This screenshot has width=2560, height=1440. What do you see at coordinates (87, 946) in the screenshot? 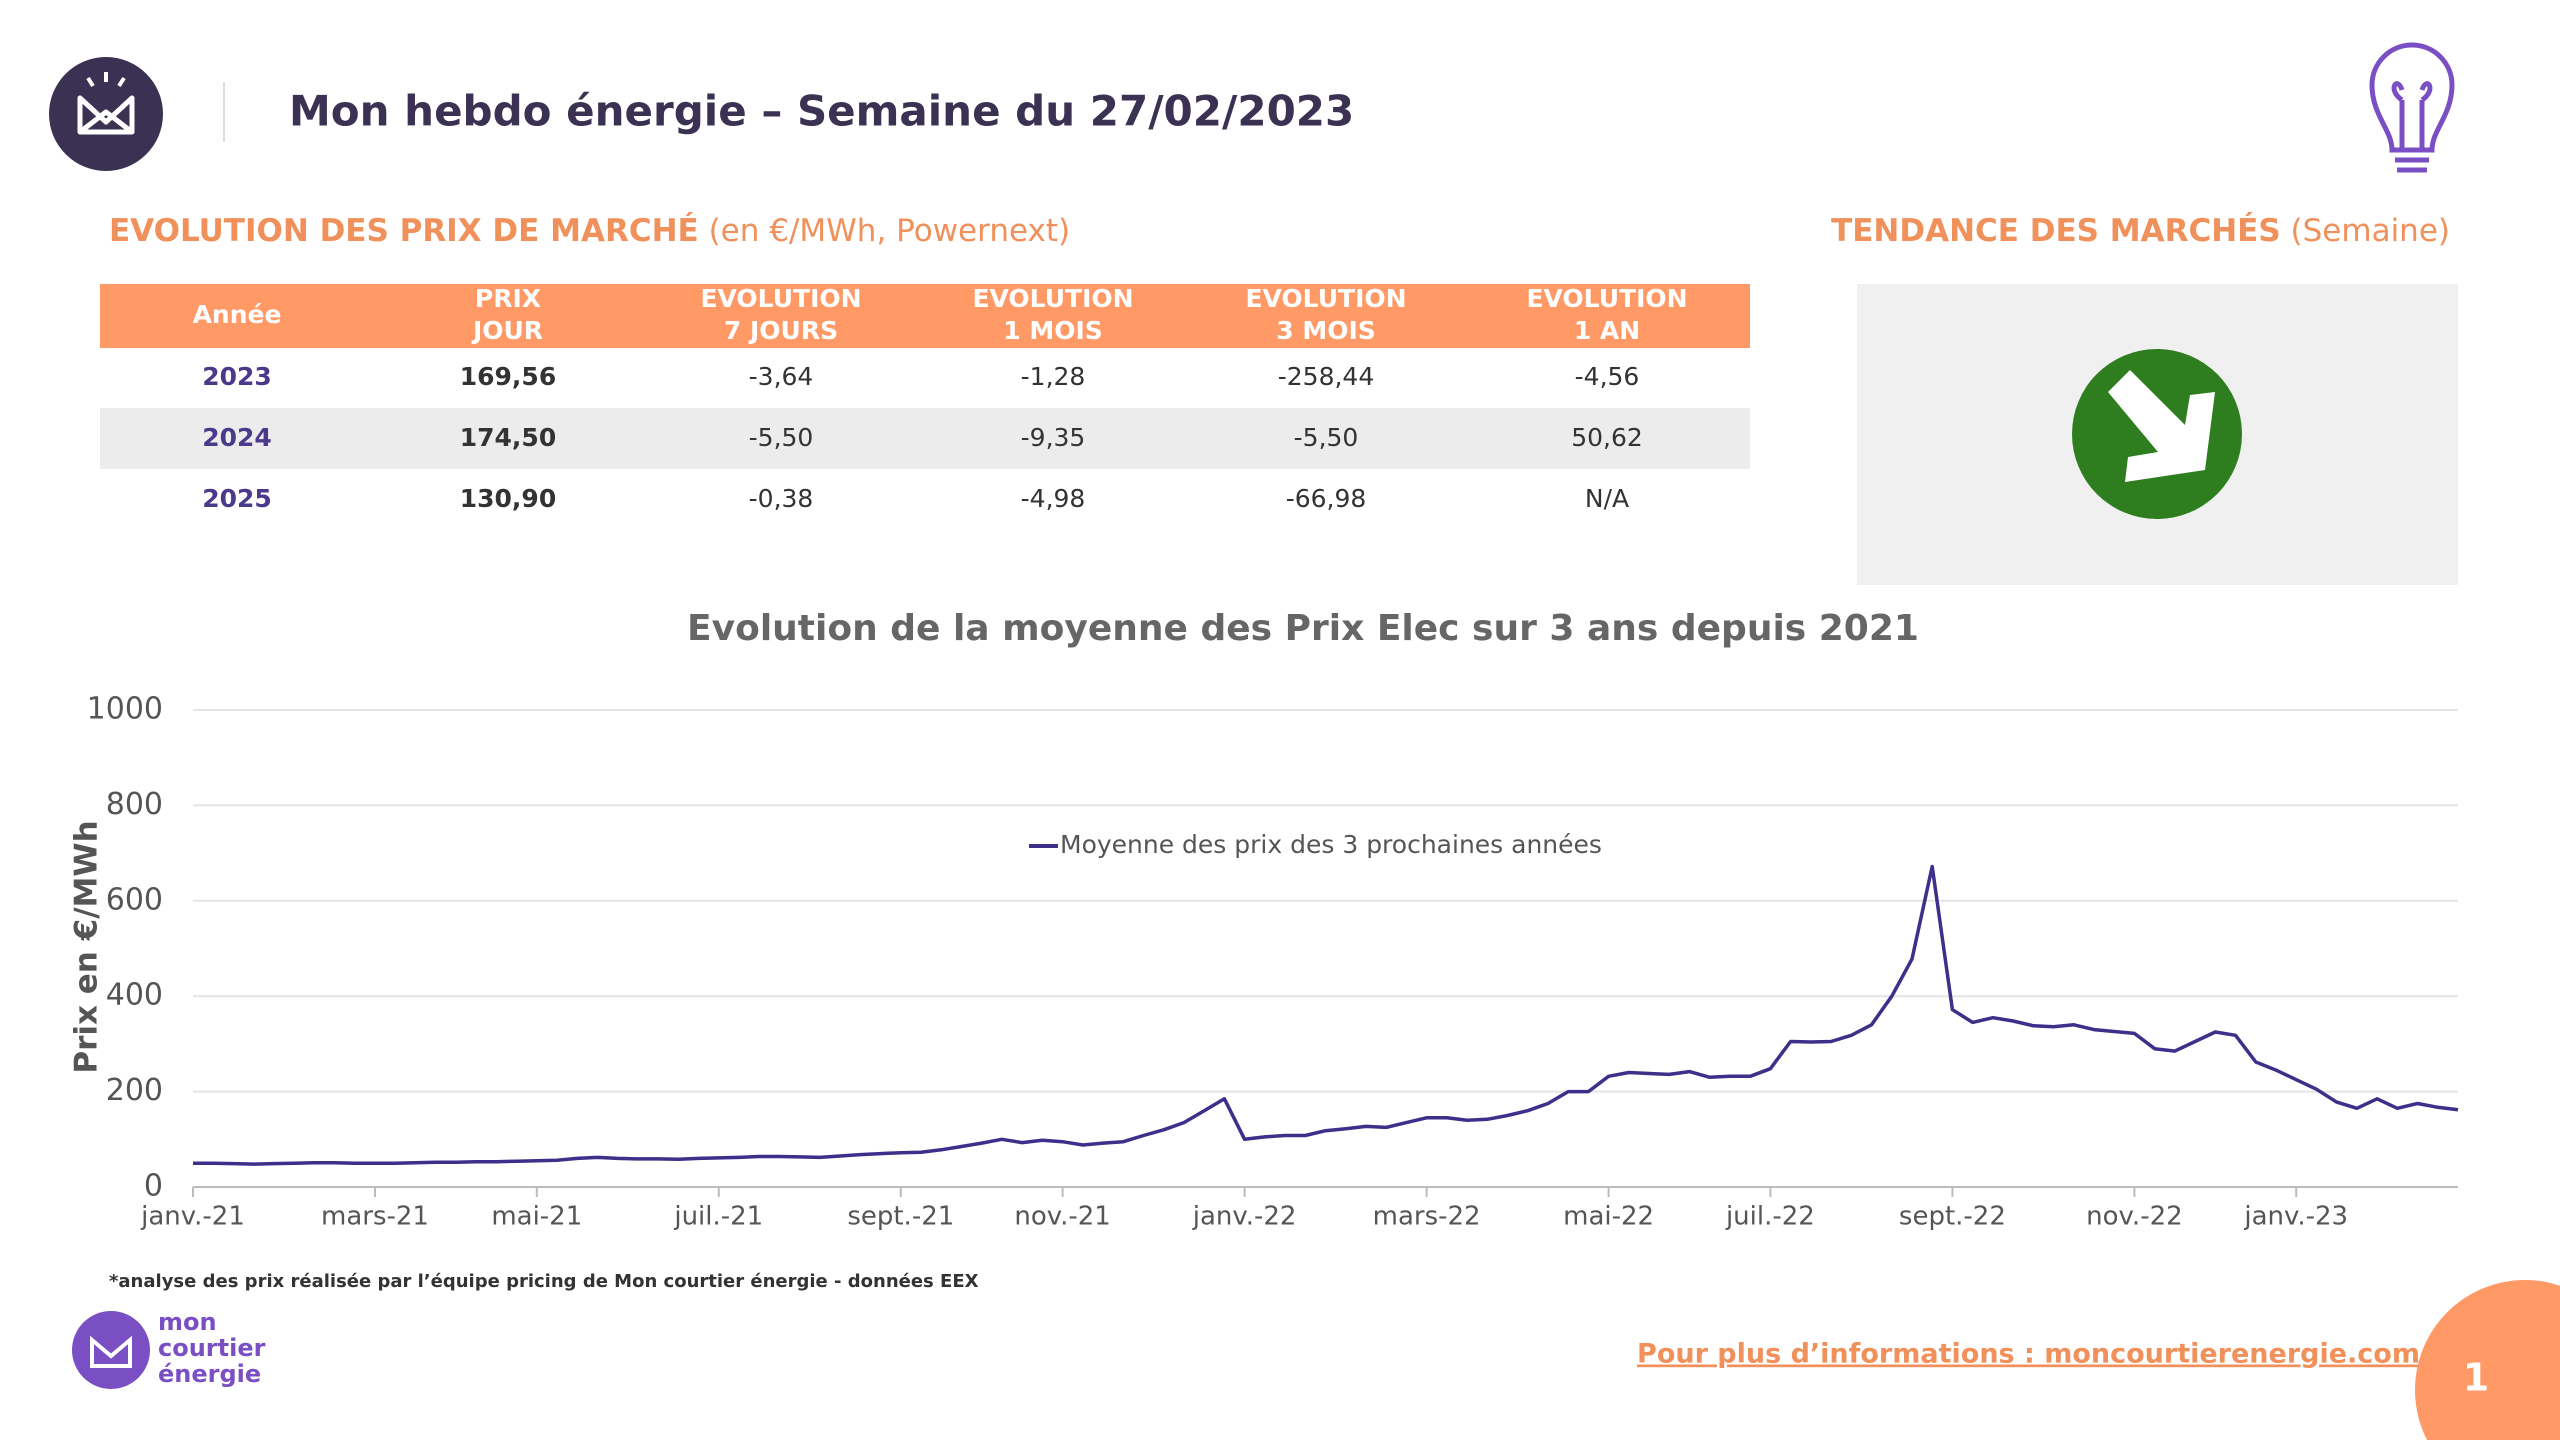
I see `y-axis-title: Prix en €/MWh` at bounding box center [87, 946].